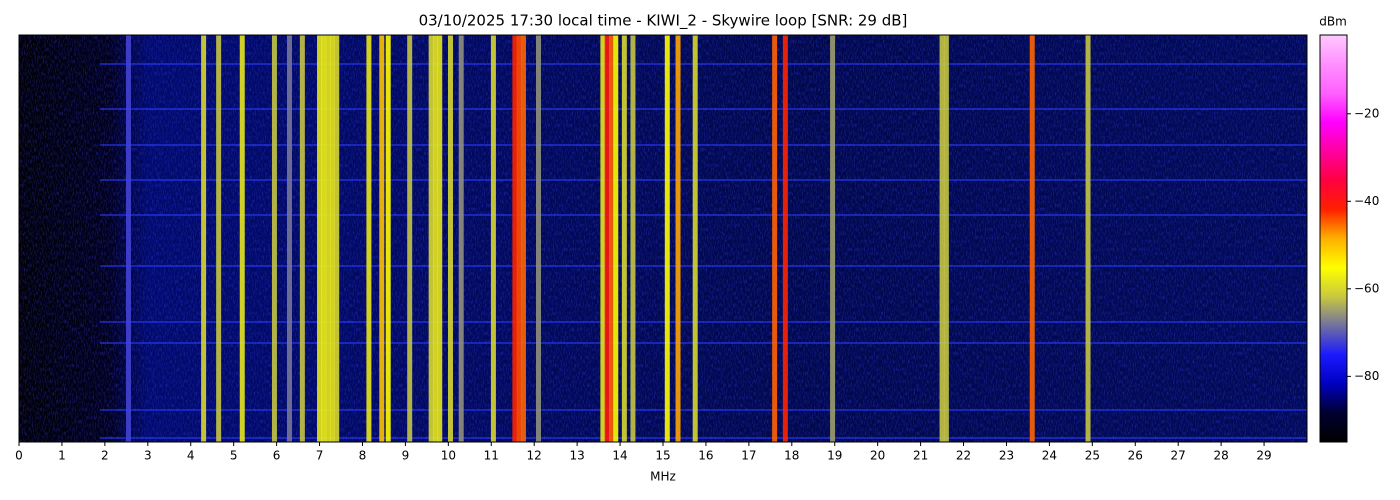  Describe the element at coordinates (748, 456) in the screenshot. I see `x-tick-label: 17` at that location.